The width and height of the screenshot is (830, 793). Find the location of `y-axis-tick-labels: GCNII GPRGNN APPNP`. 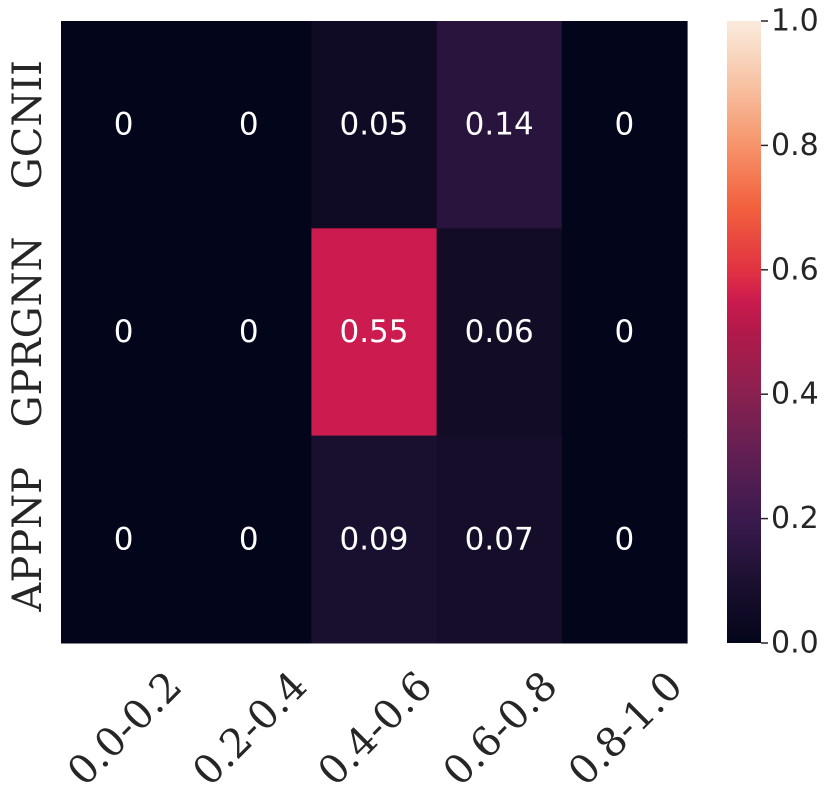

y-axis-tick-labels: GCNII GPRGNN APPNP is located at coordinates (28, 336).